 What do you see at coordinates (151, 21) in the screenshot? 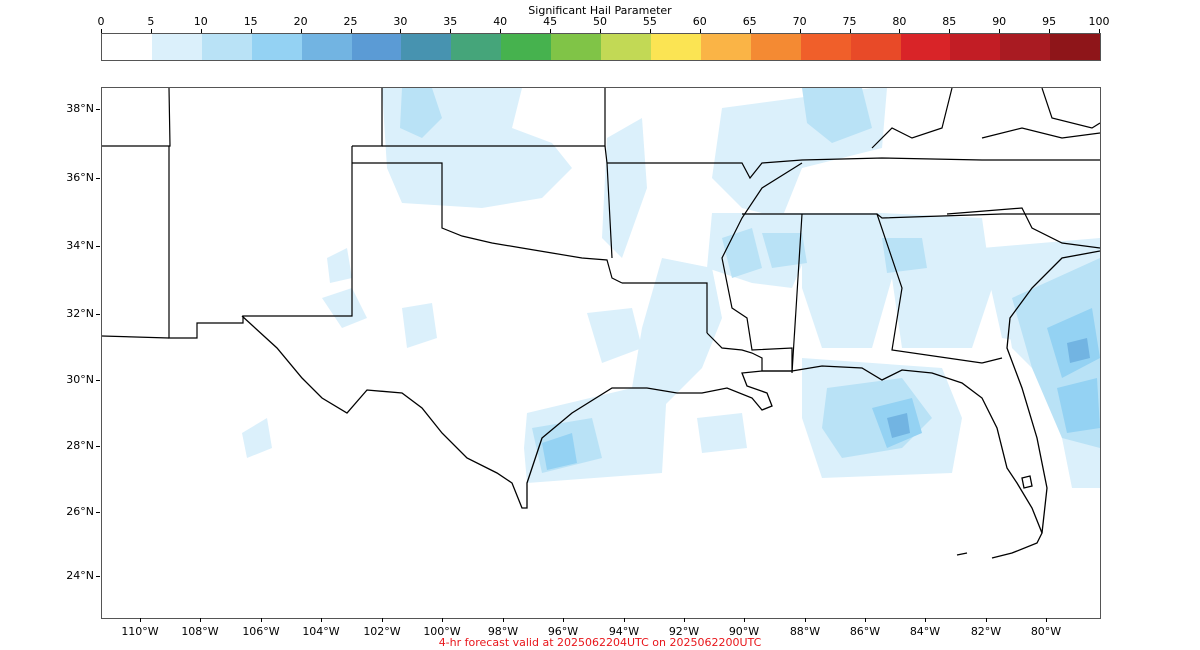
I see `colorbar-tick-label: 5` at bounding box center [151, 21].